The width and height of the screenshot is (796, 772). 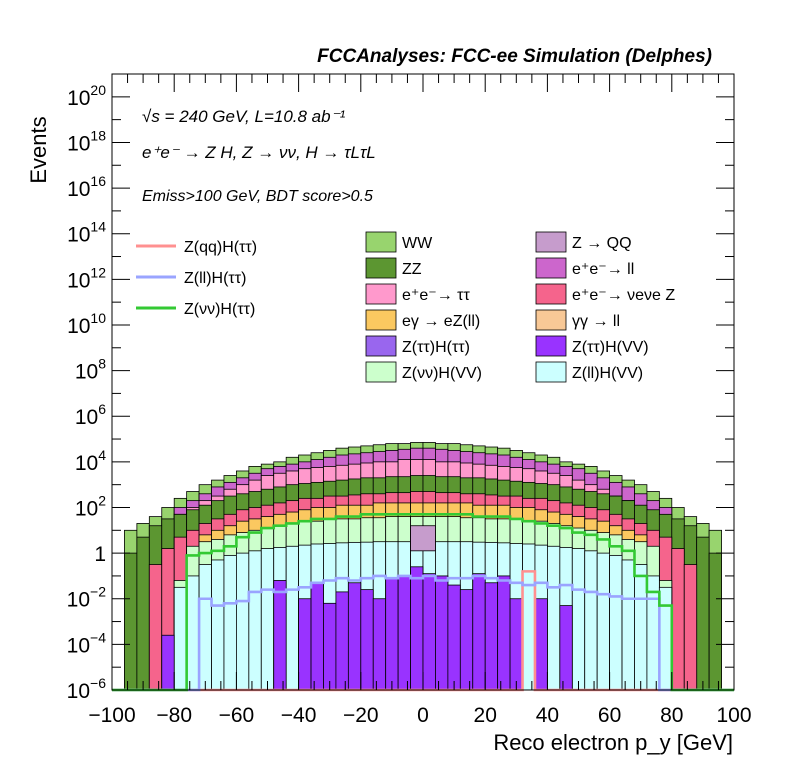 What do you see at coordinates (86, 96) in the screenshot?
I see `y-tick-label: 10²⁰` at bounding box center [86, 96].